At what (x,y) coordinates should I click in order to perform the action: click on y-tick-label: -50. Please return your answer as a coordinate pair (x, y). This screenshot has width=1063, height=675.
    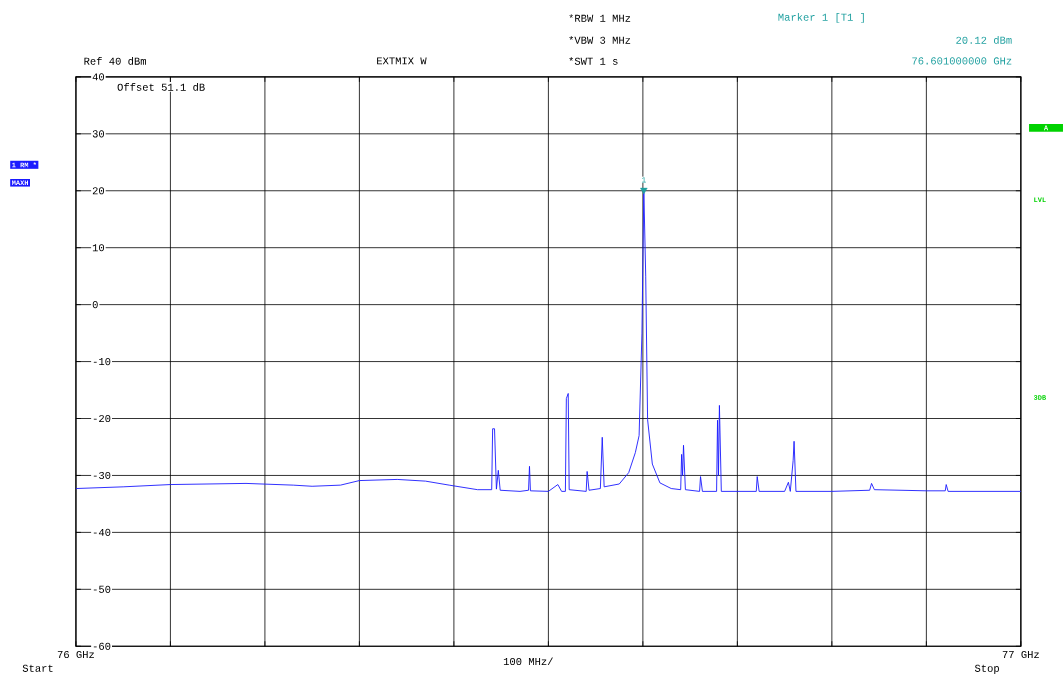
    Looking at the image, I should click on (102, 589).